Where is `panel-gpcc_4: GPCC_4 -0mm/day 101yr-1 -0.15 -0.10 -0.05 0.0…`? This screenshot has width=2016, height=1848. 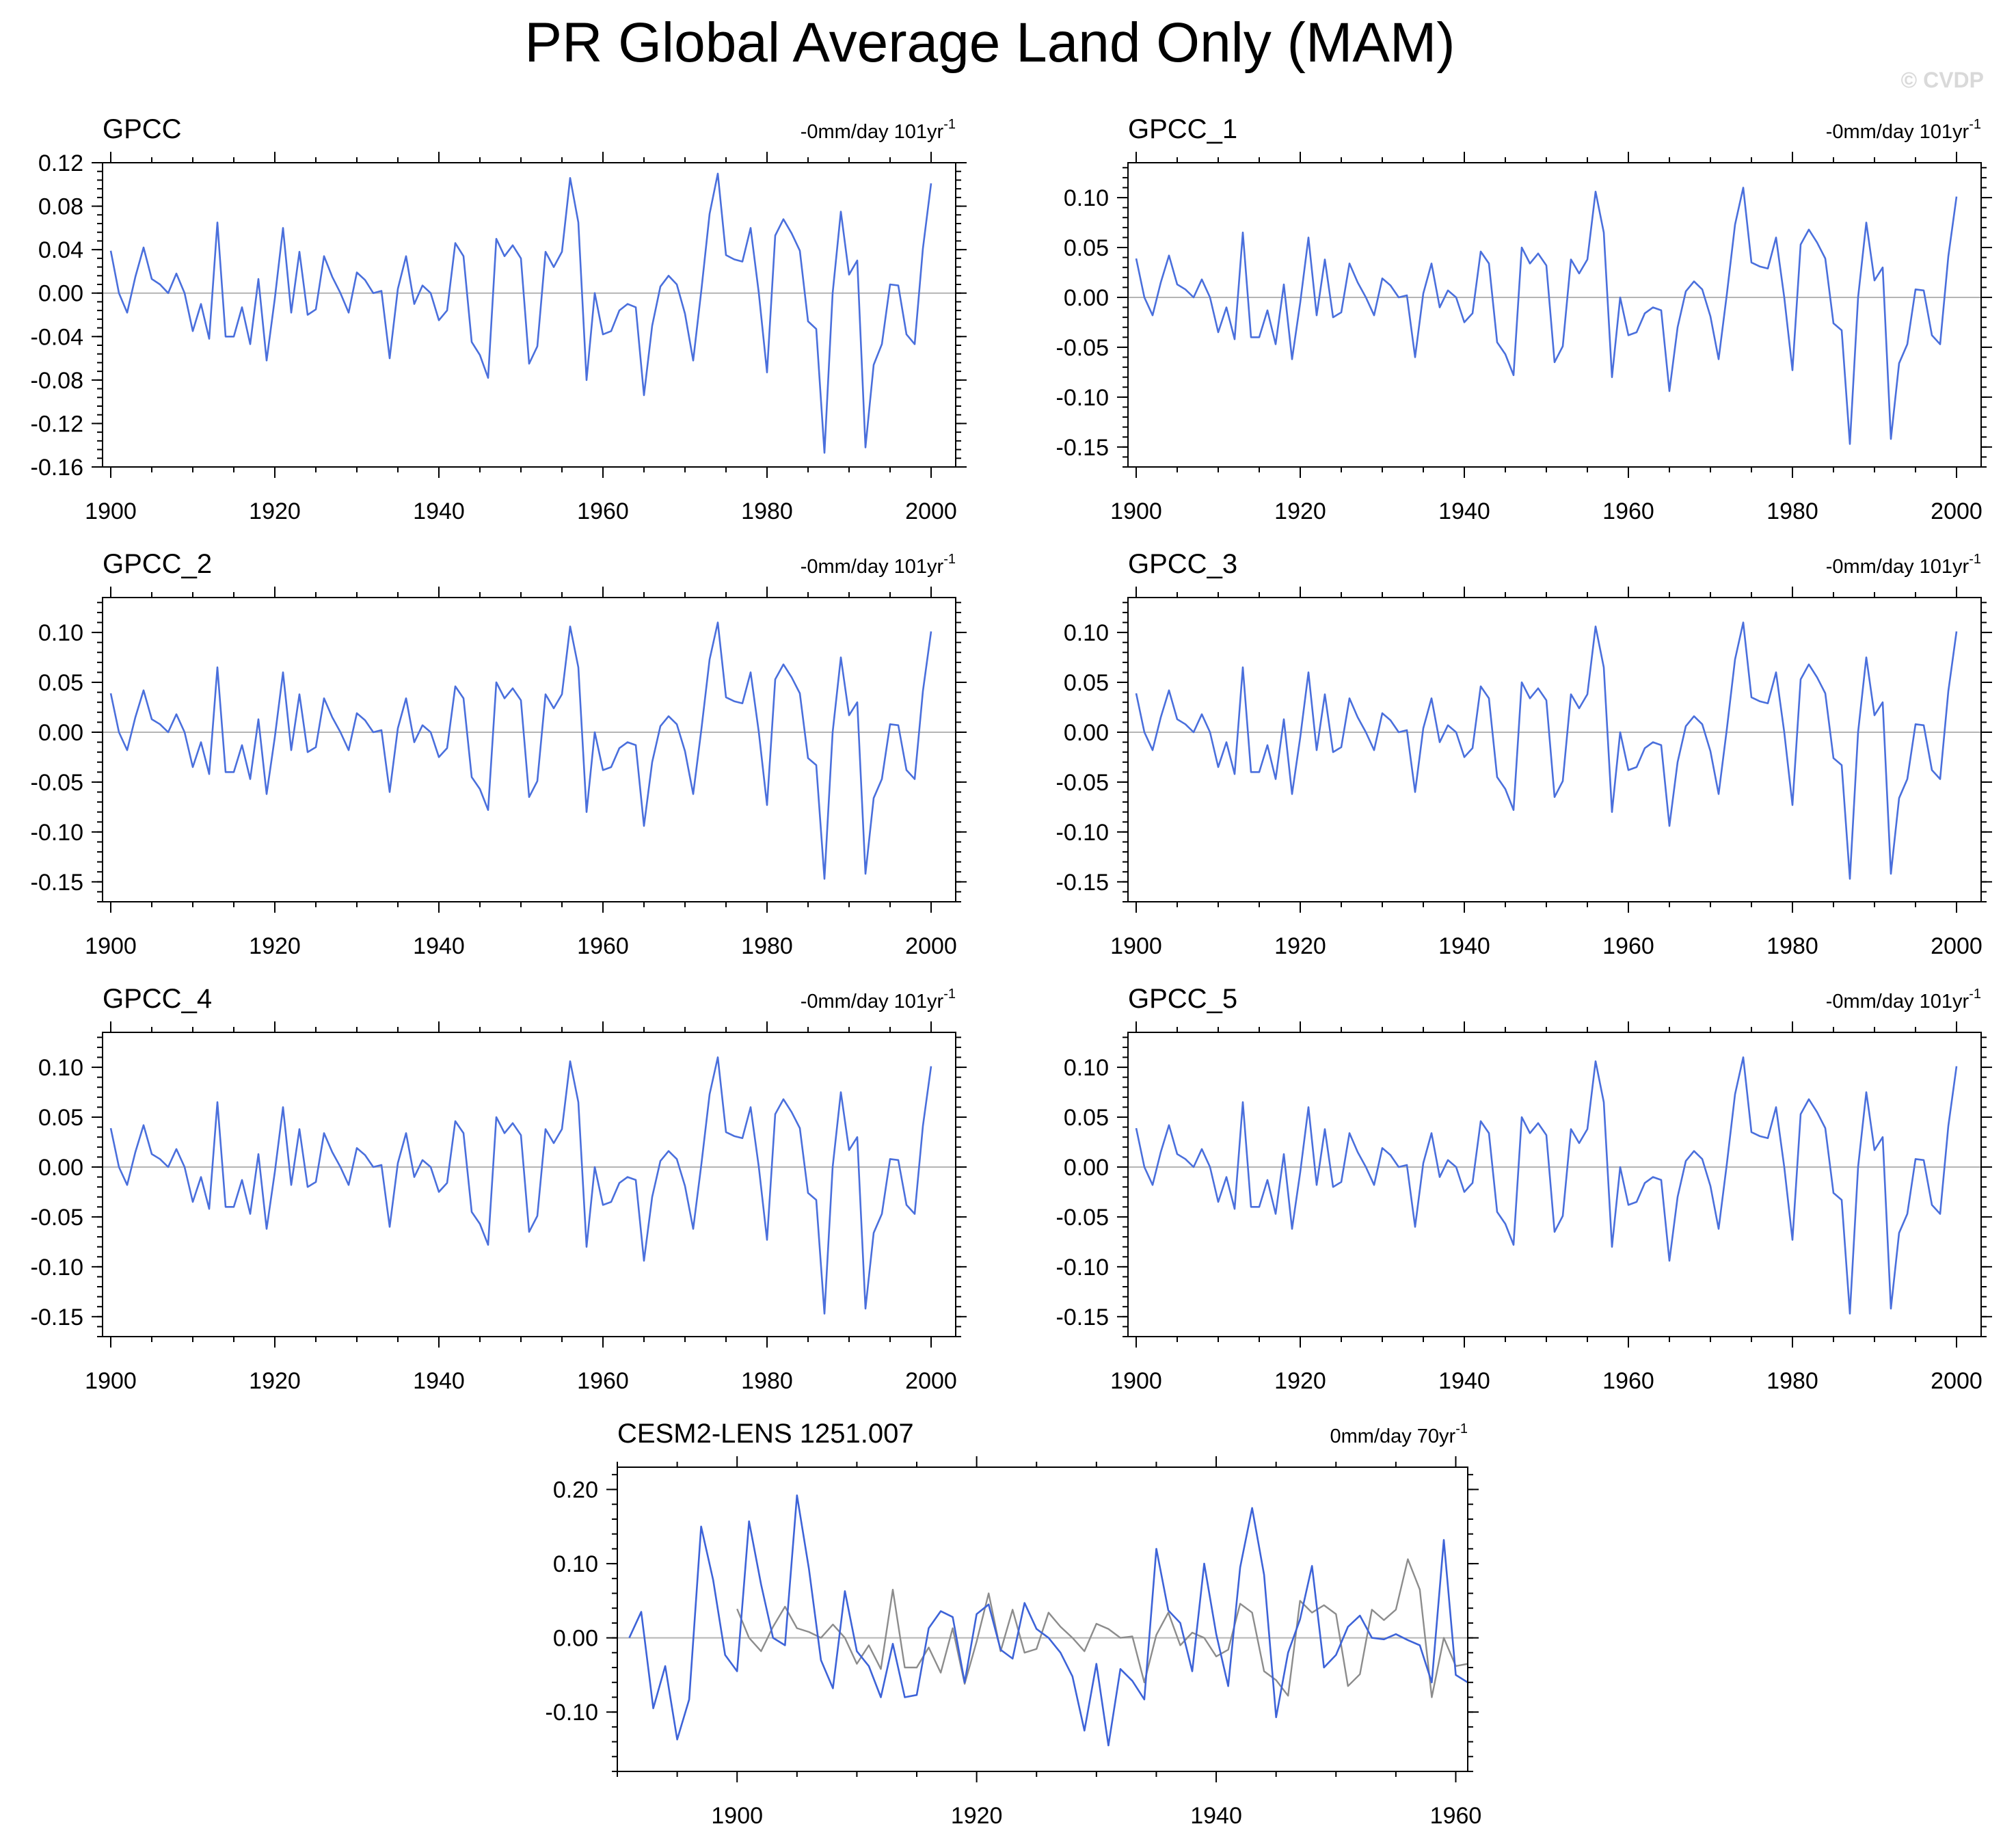
panel-gpcc_4: GPCC_4 -0mm/day 101yr-1 -0.15 -0.10 -0.05 0.0… is located at coordinates (499, 1189).